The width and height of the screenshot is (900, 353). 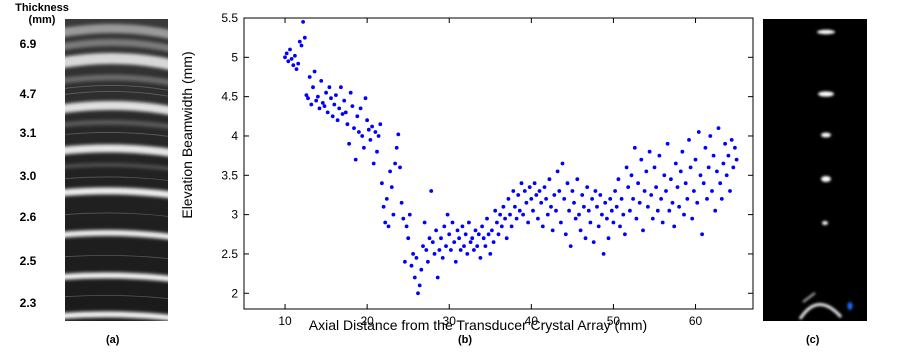 I want to click on thickness-header-line2: (mm), so click(x=42, y=20).